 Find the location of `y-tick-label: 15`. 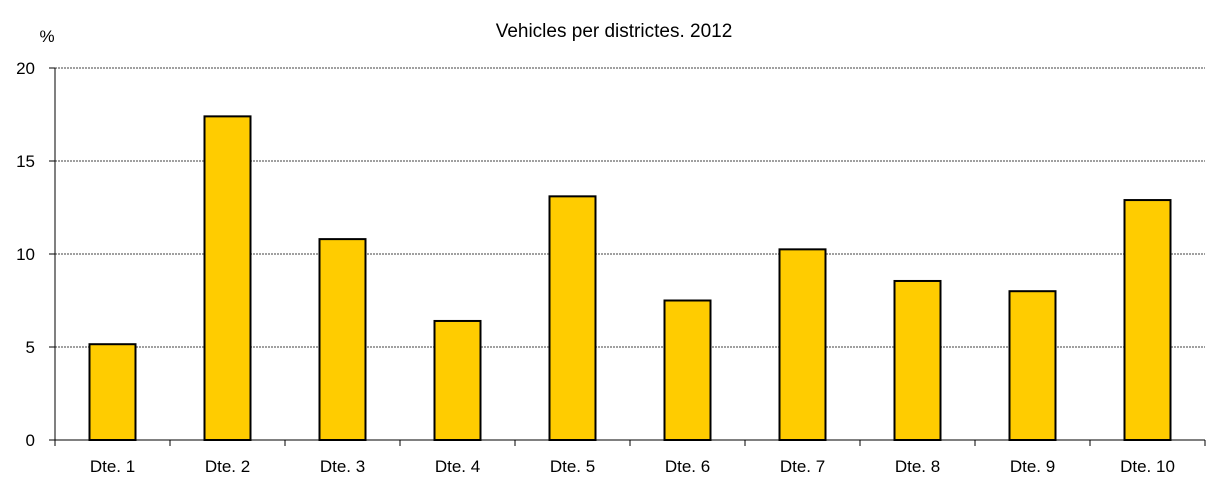

y-tick-label: 15 is located at coordinates (25, 161).